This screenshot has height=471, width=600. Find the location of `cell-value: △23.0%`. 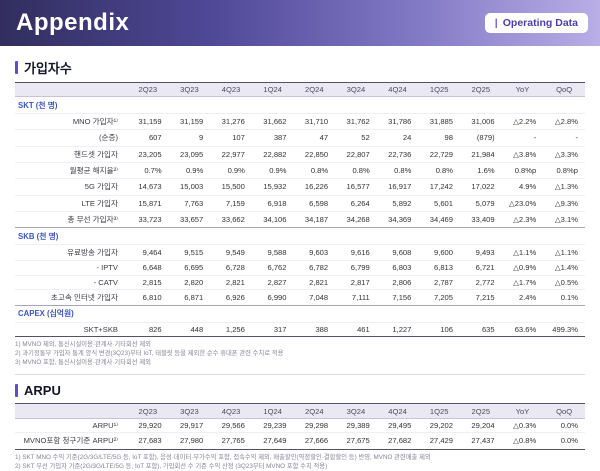

cell-value: △23.0% is located at coordinates (522, 203).